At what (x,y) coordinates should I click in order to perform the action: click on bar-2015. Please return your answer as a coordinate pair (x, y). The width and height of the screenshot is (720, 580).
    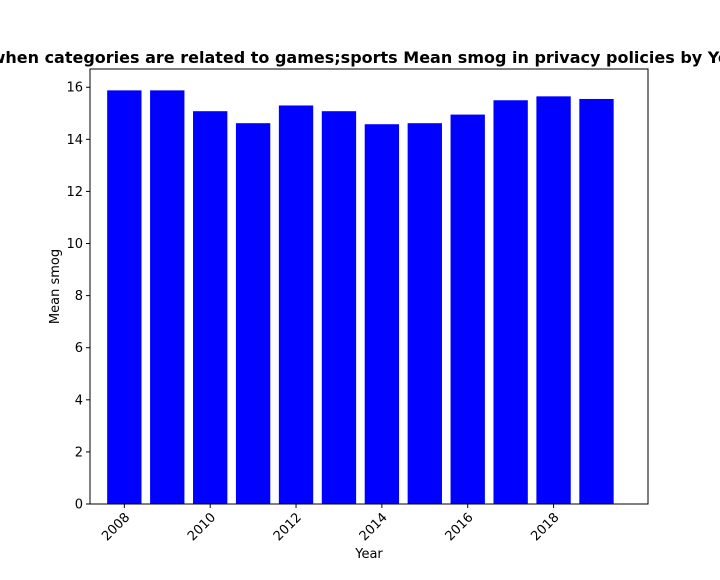
    Looking at the image, I should click on (424, 314).